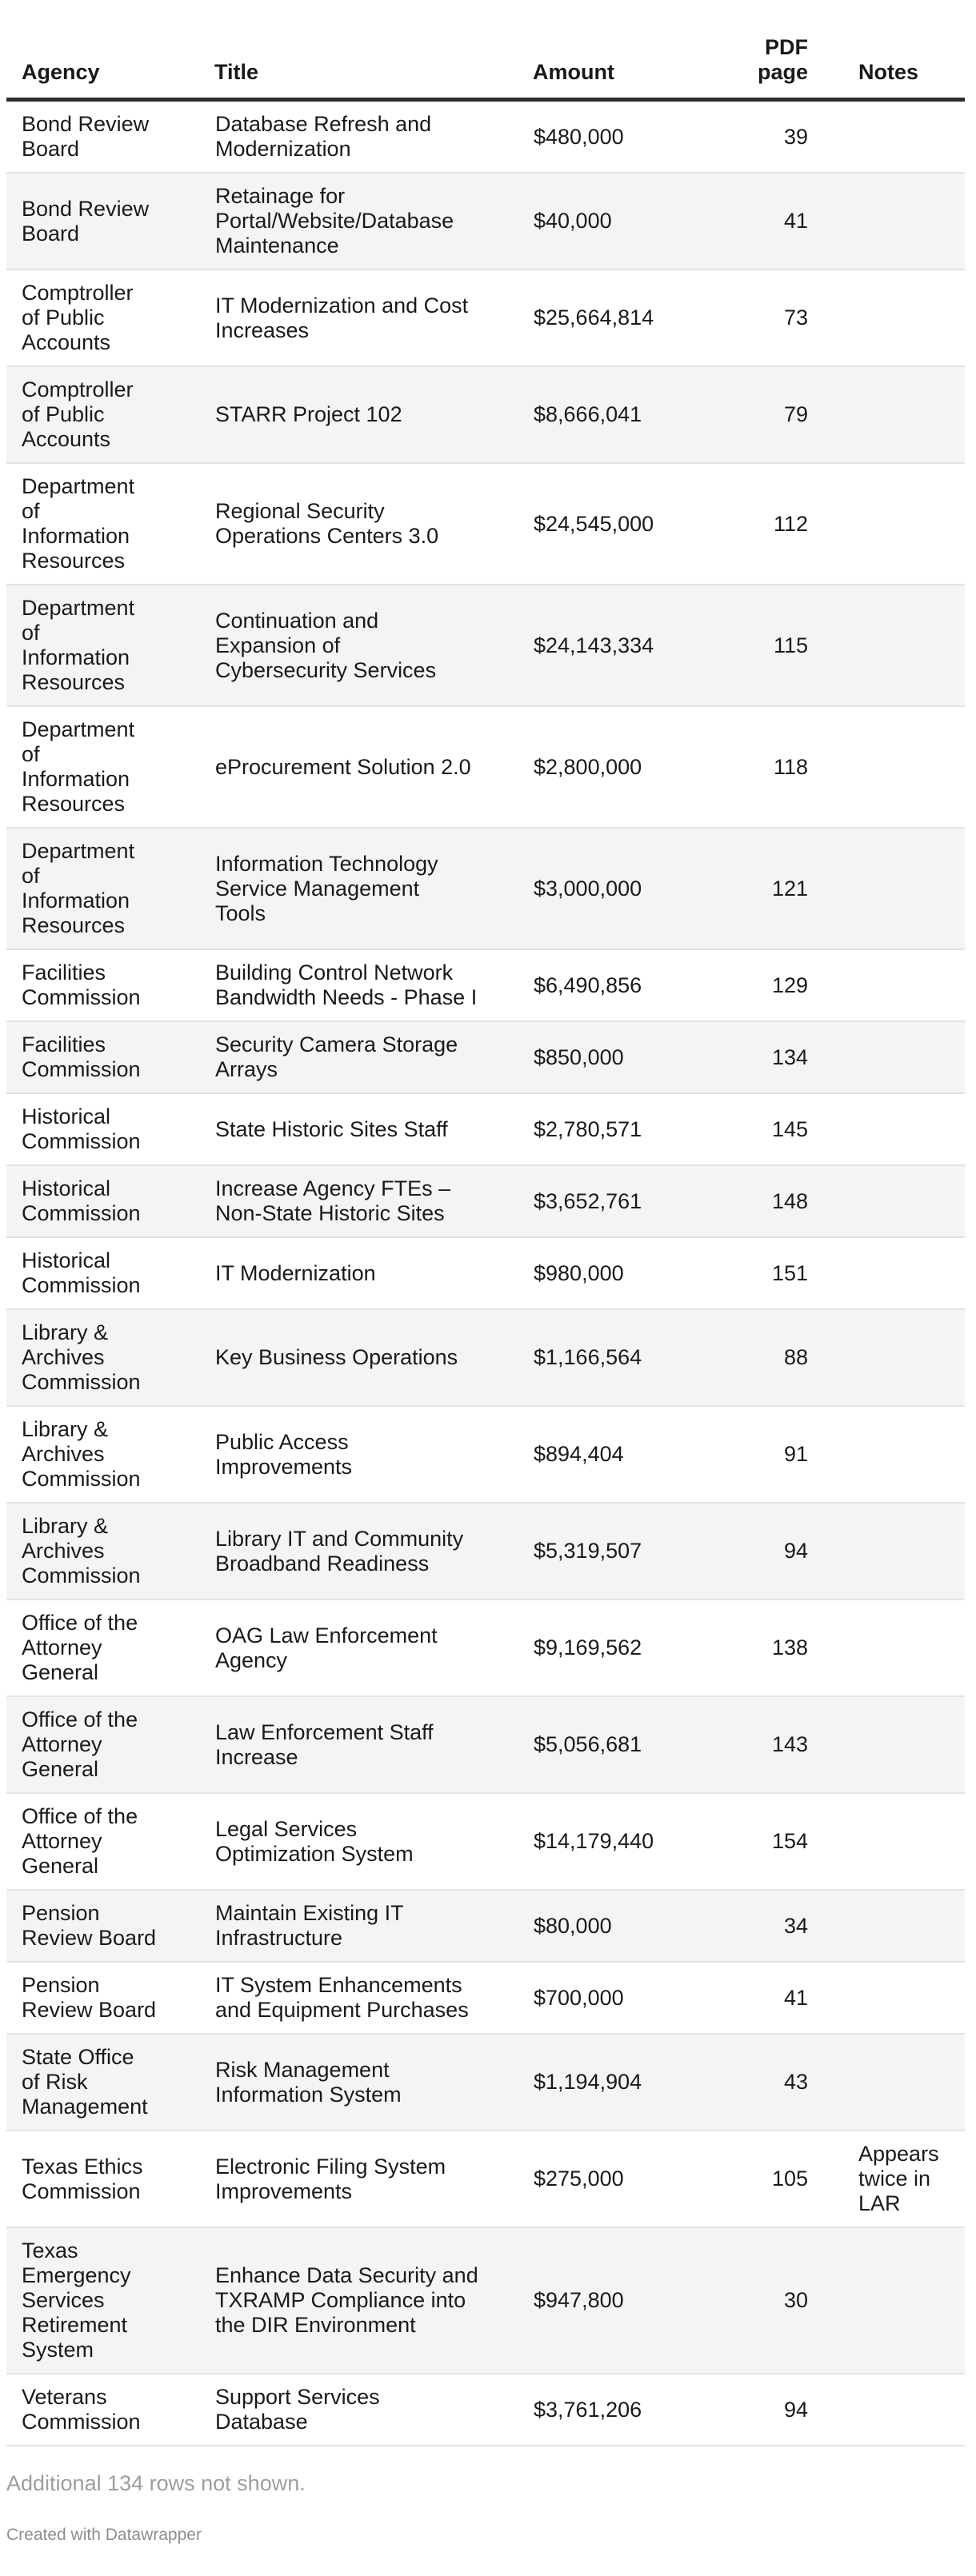  What do you see at coordinates (327, 524) in the screenshot?
I see `title-cell: Regional Security Operations Centers 3.0` at bounding box center [327, 524].